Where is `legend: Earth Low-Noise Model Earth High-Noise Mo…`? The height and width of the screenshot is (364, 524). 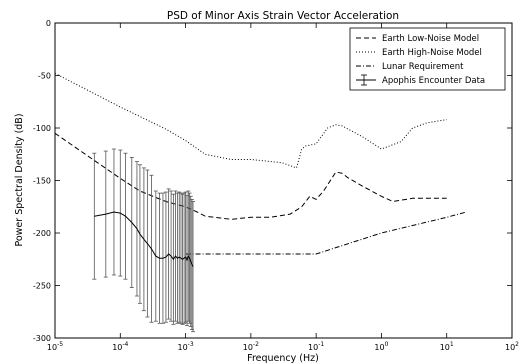 legend: Earth Low-Noise Model Earth High-Noise Mo… is located at coordinates (427, 59).